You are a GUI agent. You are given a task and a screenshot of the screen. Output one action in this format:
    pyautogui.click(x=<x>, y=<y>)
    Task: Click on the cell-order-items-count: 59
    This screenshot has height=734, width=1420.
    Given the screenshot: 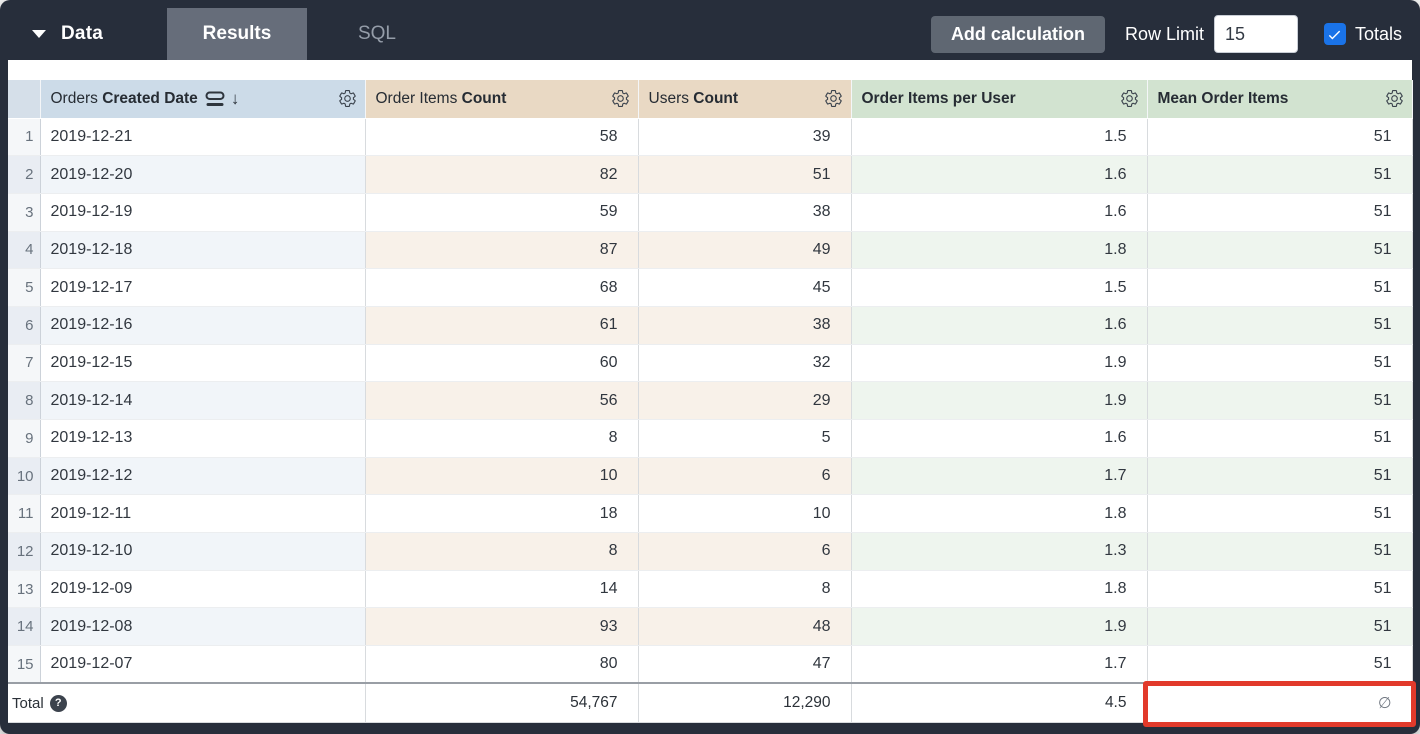 What is the action you would take?
    pyautogui.click(x=502, y=212)
    